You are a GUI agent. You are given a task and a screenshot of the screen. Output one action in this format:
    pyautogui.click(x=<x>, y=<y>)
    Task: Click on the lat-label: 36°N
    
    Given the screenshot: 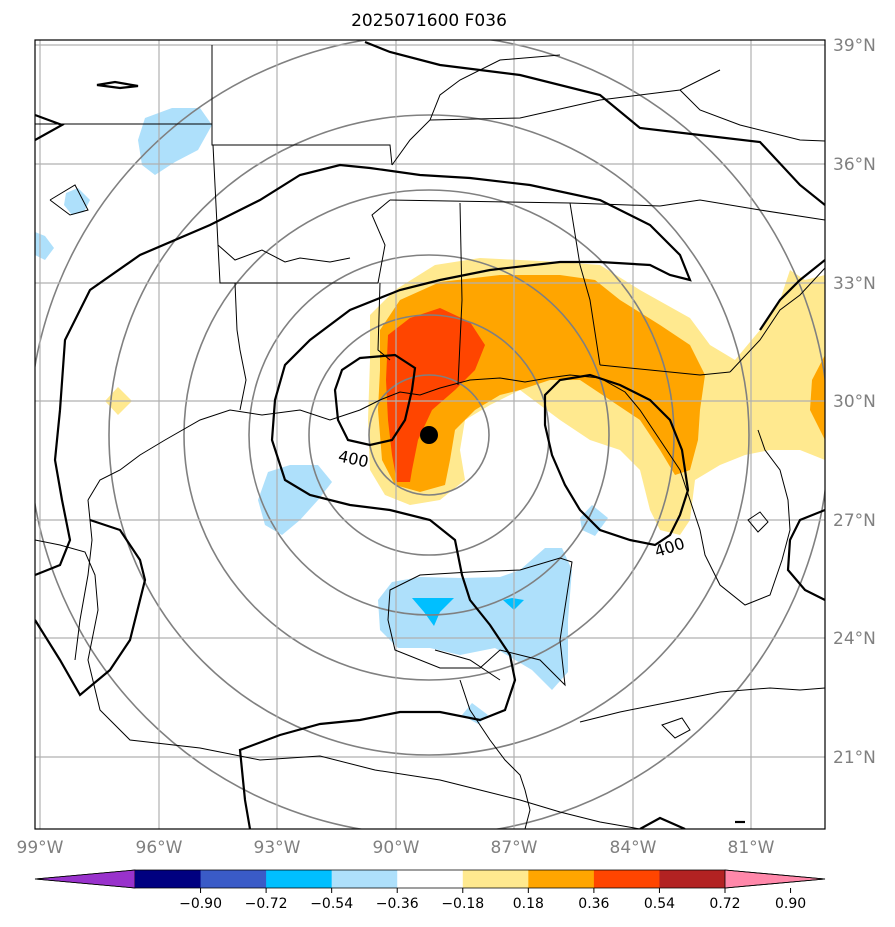 What is the action you would take?
    pyautogui.click(x=854, y=165)
    